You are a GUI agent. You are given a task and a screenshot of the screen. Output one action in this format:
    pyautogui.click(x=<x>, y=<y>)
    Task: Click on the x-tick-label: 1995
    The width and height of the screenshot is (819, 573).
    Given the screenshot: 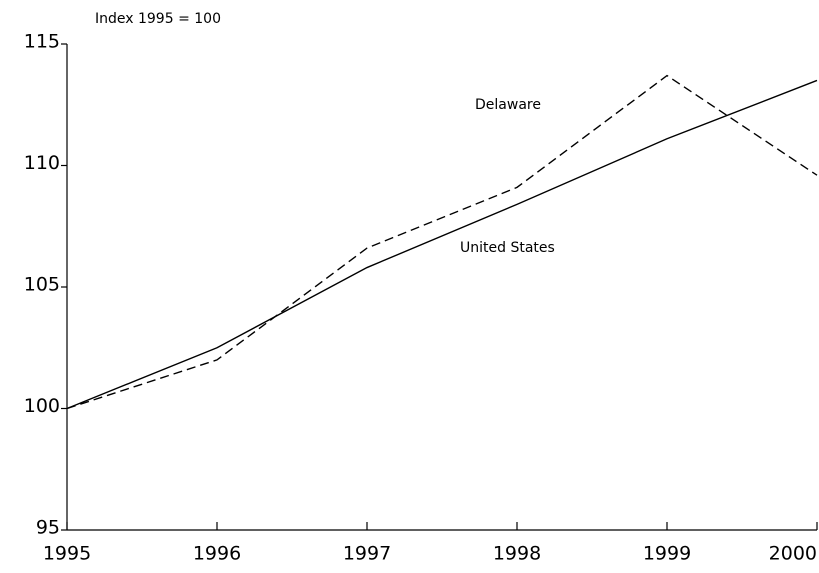 What is the action you would take?
    pyautogui.click(x=67, y=554)
    